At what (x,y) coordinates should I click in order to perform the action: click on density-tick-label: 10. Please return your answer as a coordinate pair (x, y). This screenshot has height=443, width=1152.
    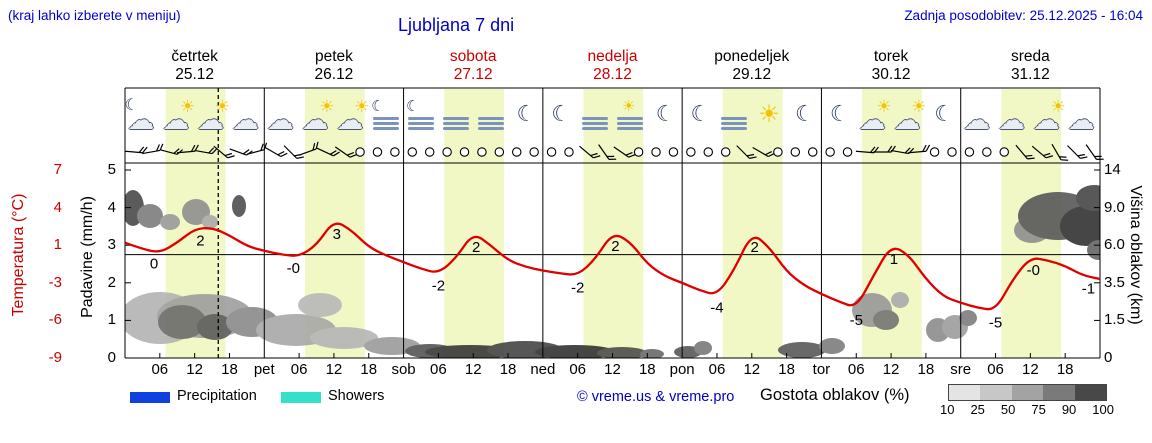
    Looking at the image, I should click on (947, 409).